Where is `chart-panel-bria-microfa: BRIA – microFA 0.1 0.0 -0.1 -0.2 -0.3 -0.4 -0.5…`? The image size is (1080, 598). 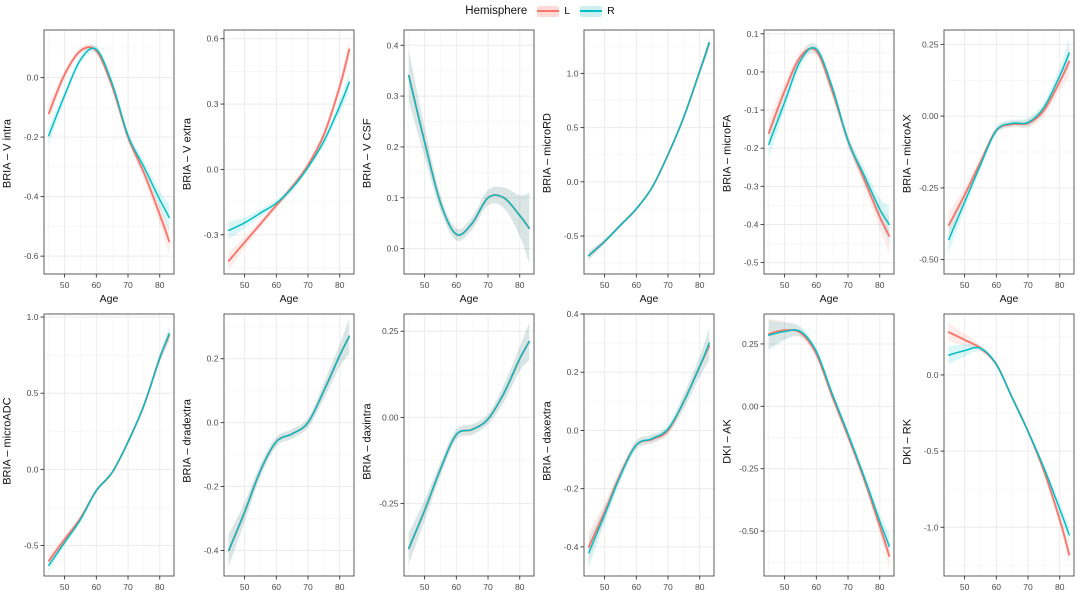 chart-panel-bria-microfa: BRIA – microFA 0.1 0.0 -0.1 -0.2 -0.3 -0.4 -0.5… is located at coordinates (810, 165).